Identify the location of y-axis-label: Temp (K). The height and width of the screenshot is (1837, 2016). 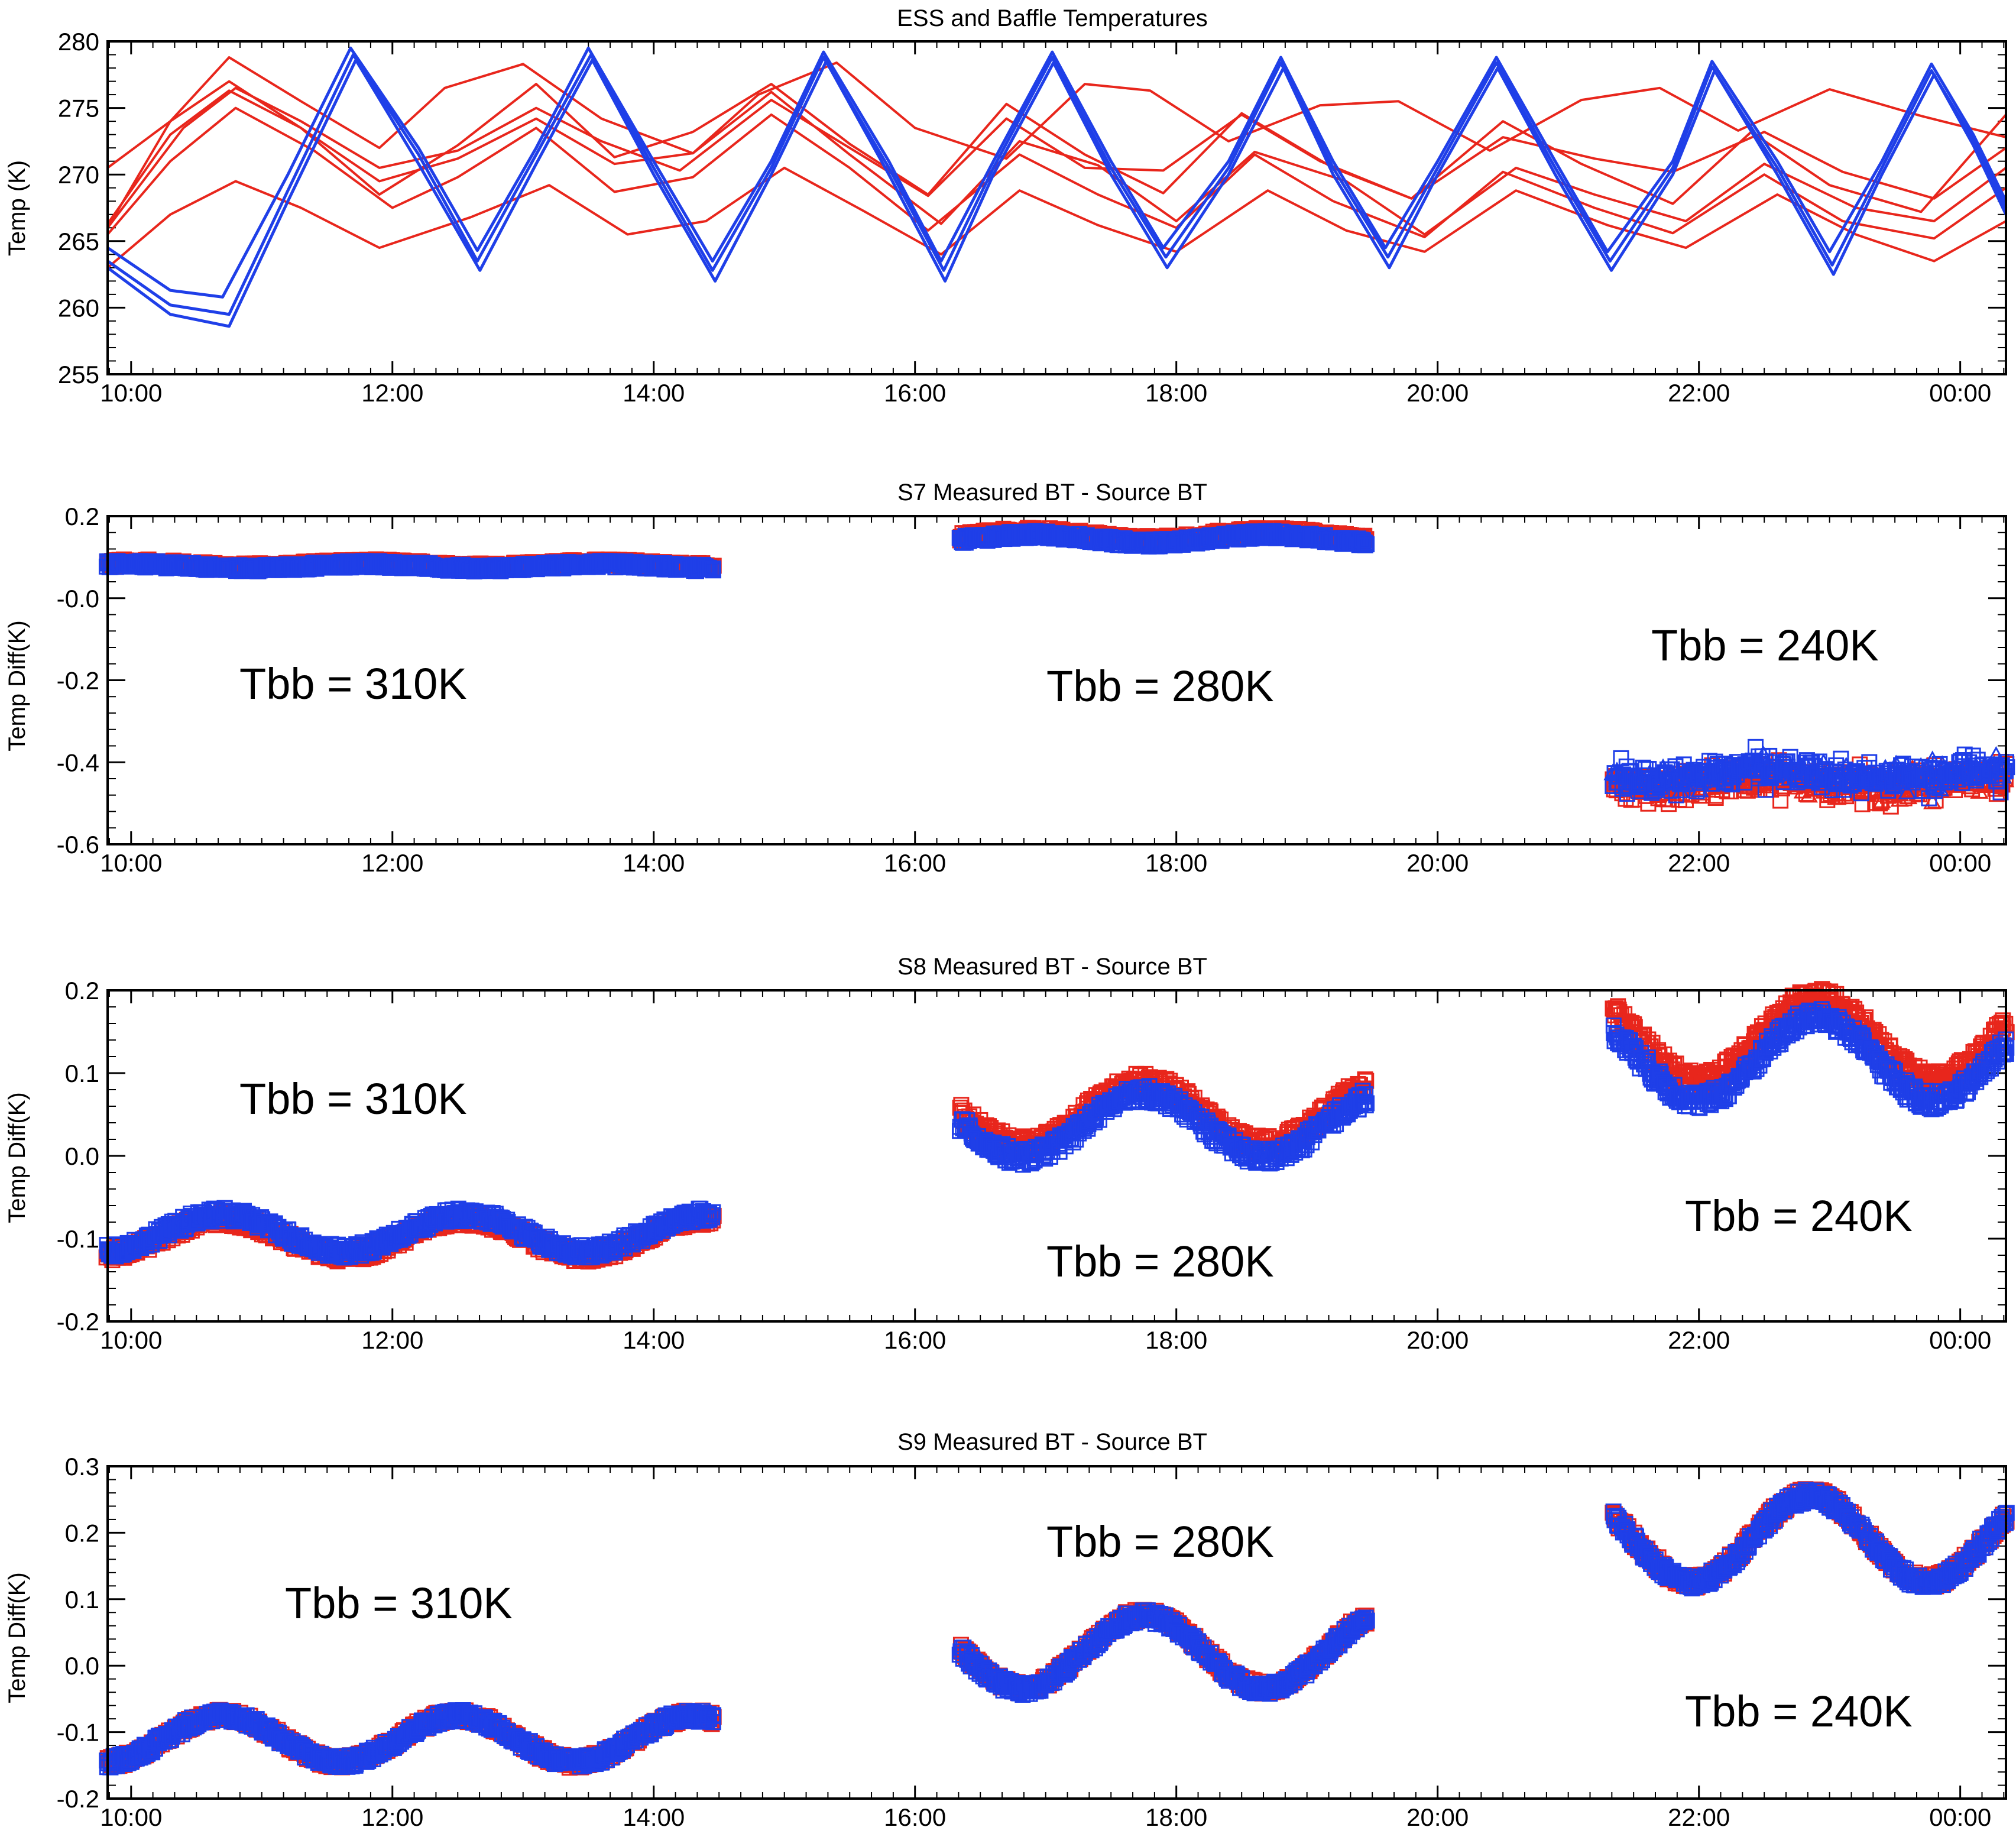
(17, 208).